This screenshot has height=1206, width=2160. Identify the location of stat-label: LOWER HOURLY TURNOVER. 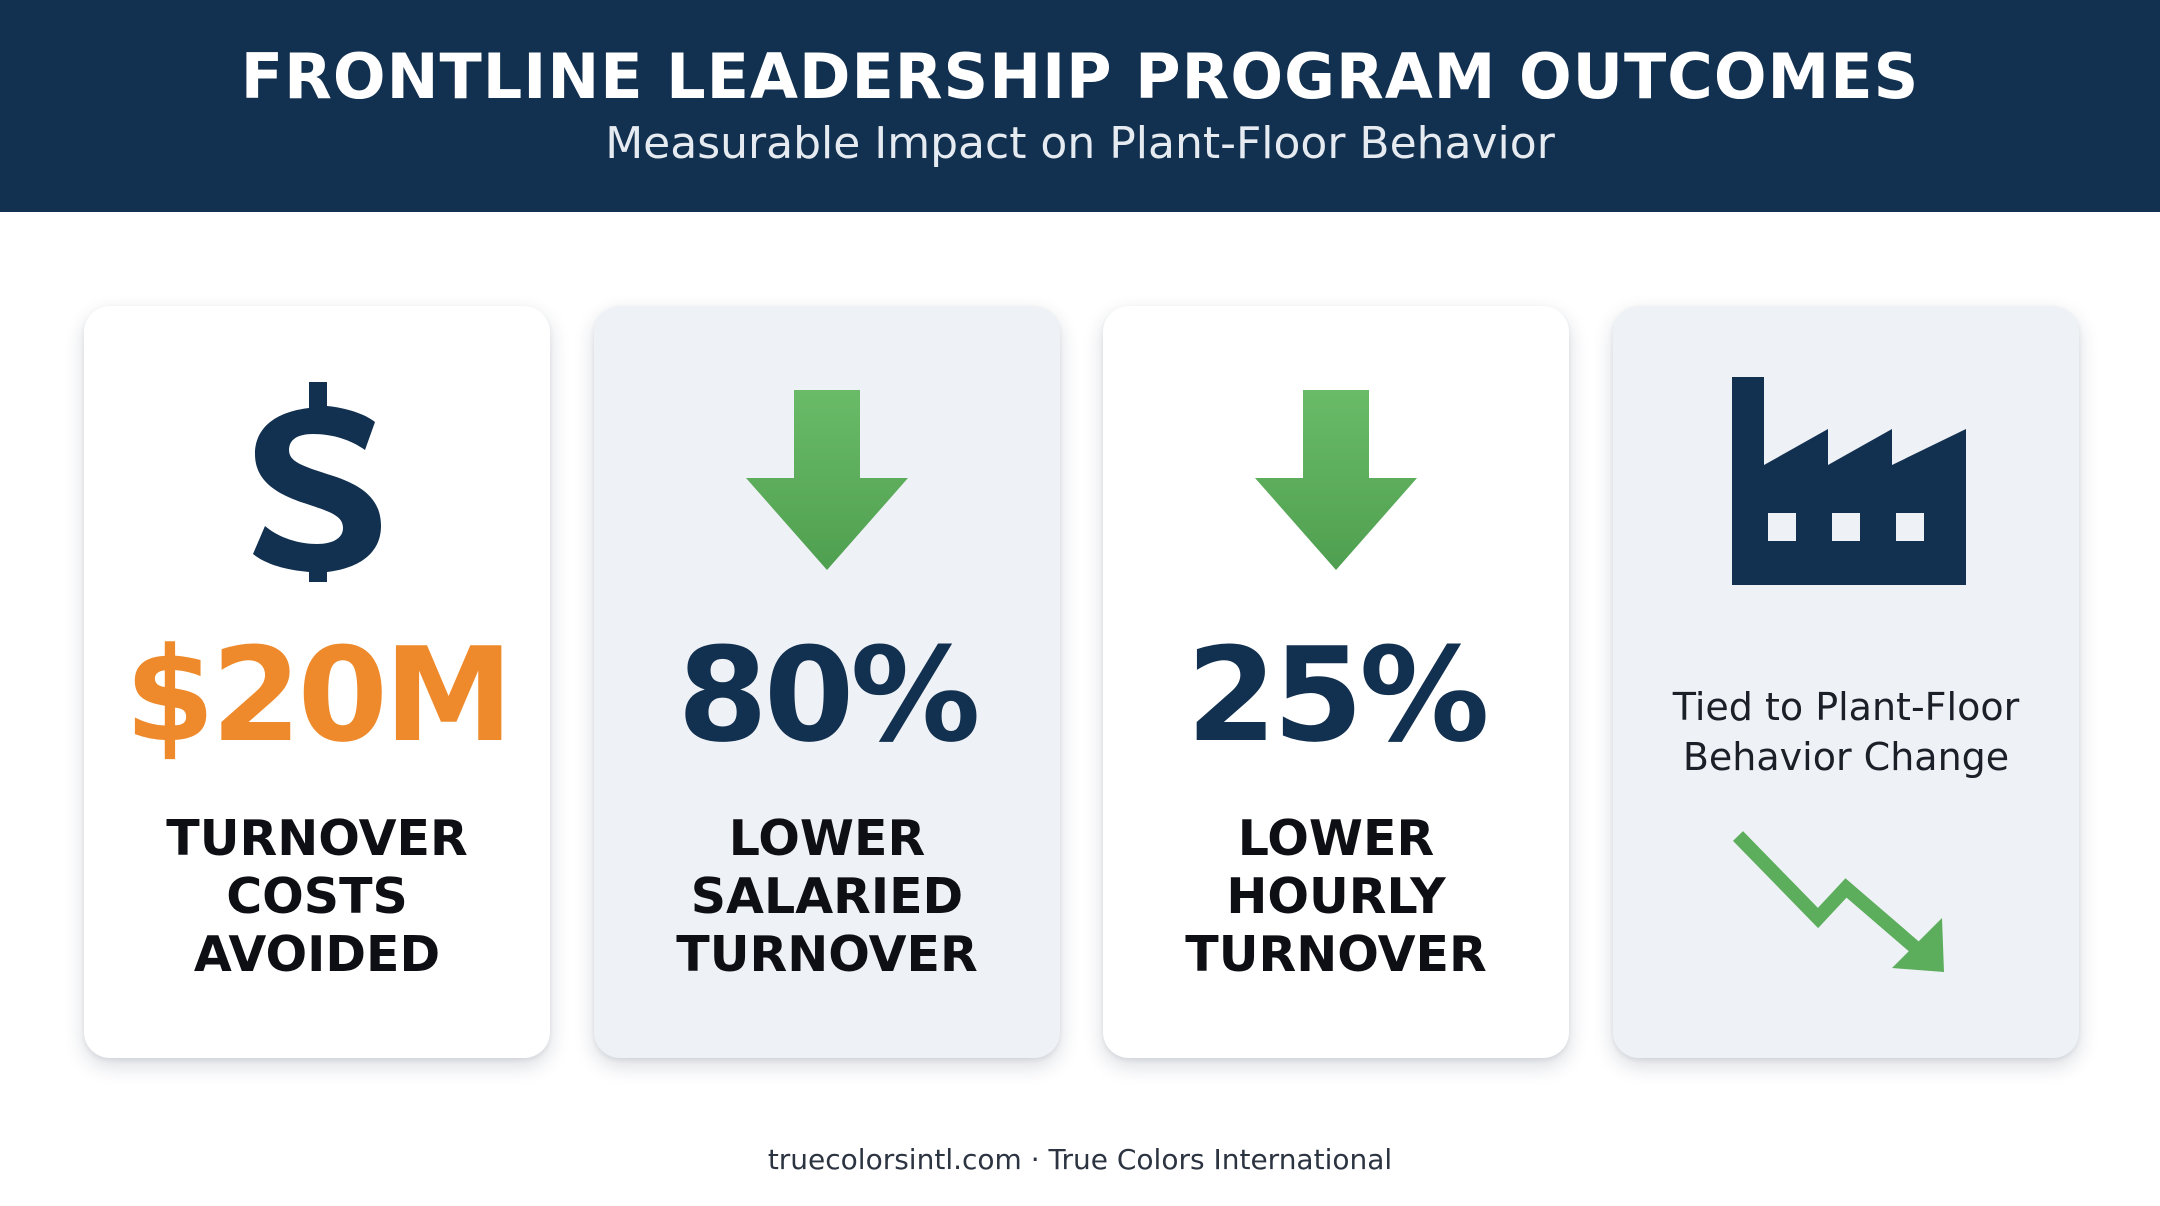
(1336, 897).